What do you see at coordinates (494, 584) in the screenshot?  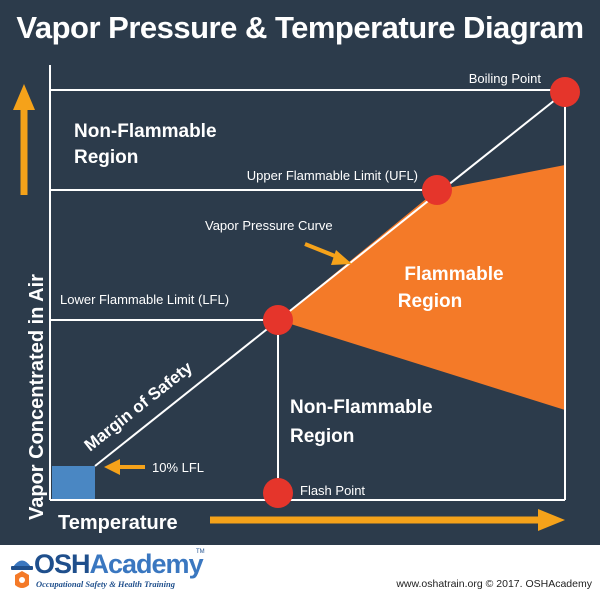 I see `copyright-credit: www.oshatrain.org © 2017. OSHAcademy` at bounding box center [494, 584].